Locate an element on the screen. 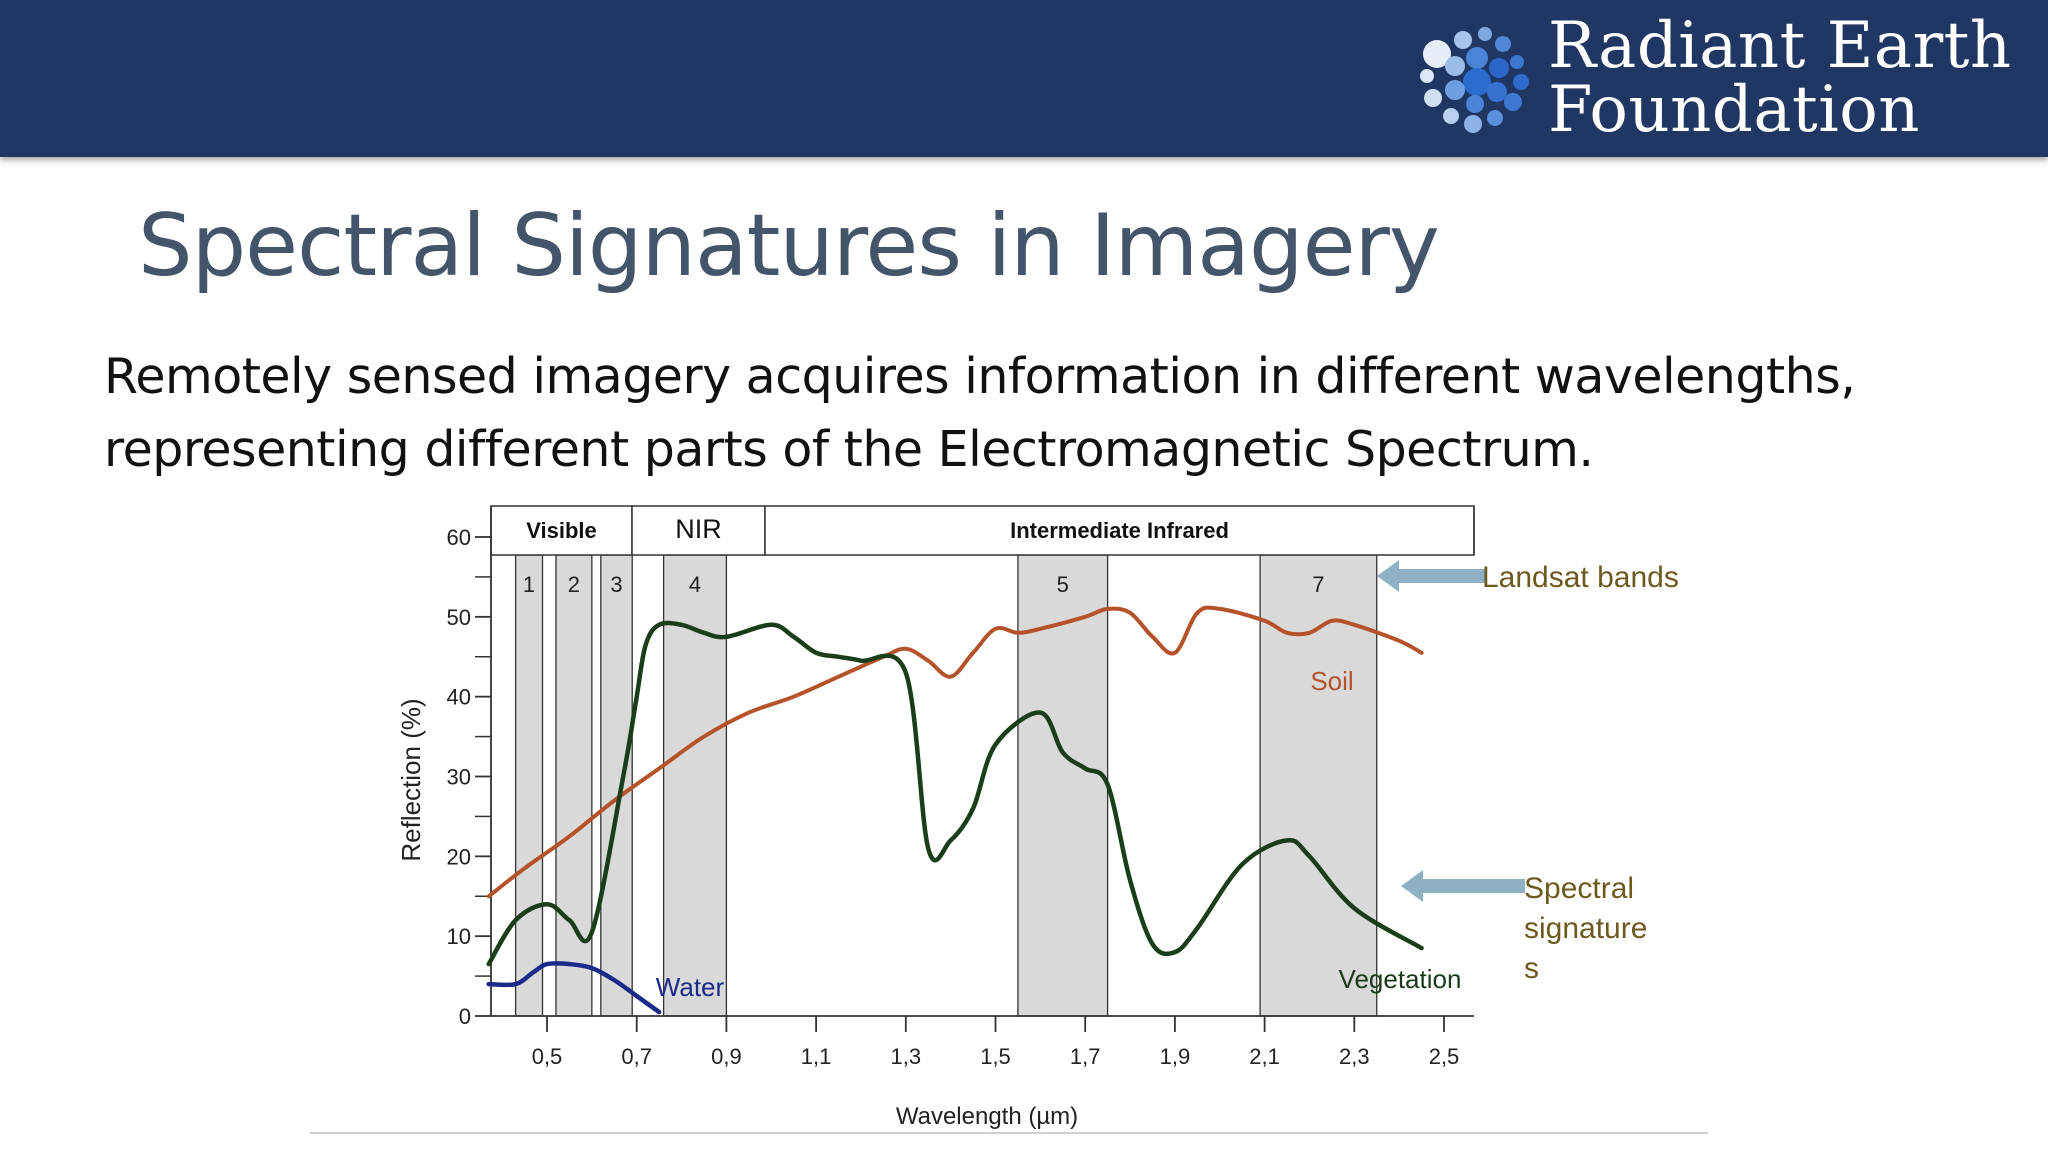 The image size is (2048, 1152). series-line-water is located at coordinates (574, 988).